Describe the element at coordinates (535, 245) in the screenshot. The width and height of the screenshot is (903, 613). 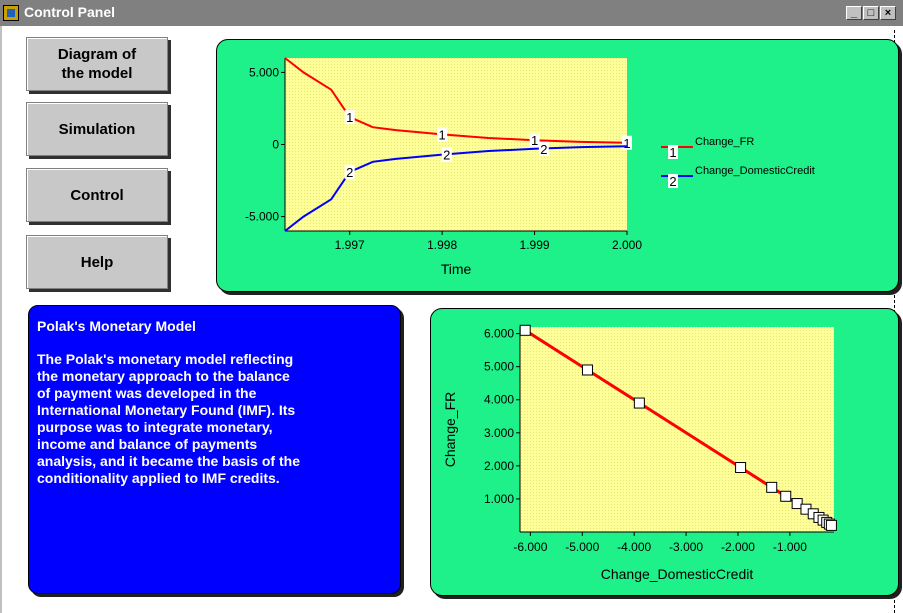
I see `x-tick-label: 1.999` at that location.